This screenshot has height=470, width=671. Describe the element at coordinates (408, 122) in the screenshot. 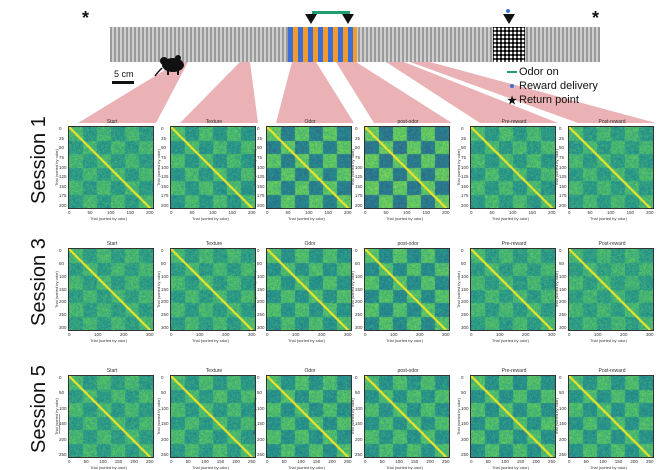

I see `heatmap-title: post-odor` at that location.